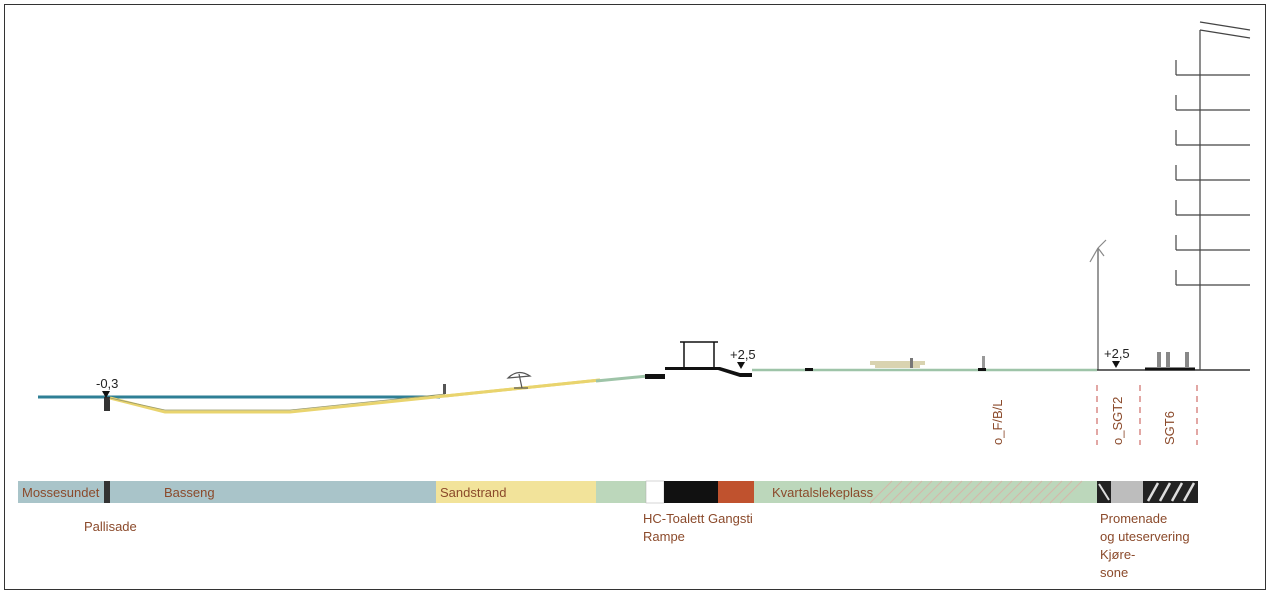 The image size is (1272, 594). What do you see at coordinates (698, 527) in the screenshot?
I see `label-hc-rampe: HC-Toalett Gangsti Rampe` at bounding box center [698, 527].